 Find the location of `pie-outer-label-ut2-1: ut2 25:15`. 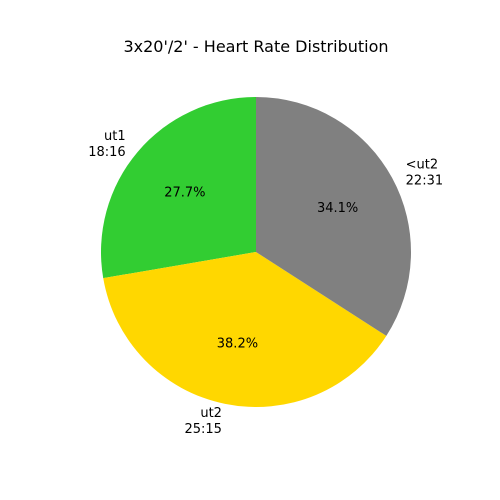

pie-outer-label-ut2-1: ut2 25:15 is located at coordinates (202, 421).